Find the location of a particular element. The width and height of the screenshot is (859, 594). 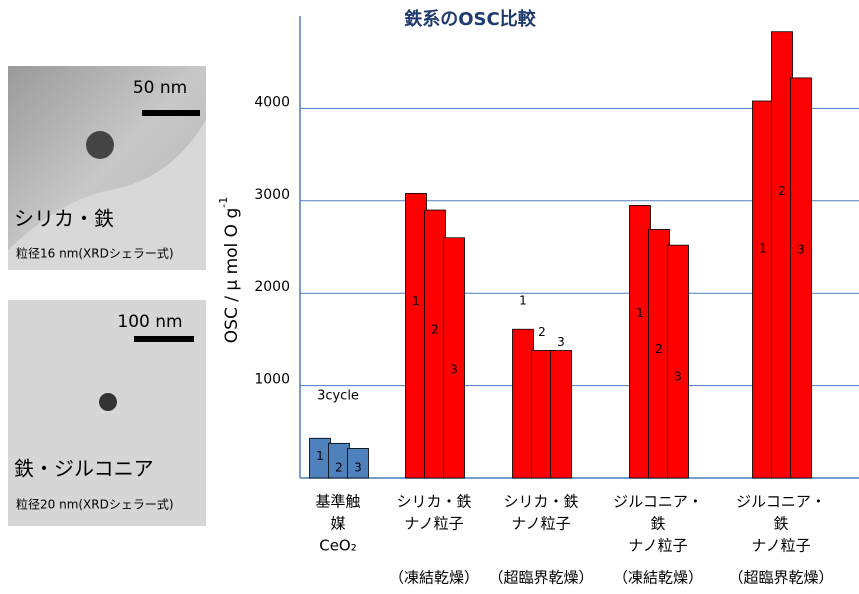

y-tick-label: 4000 is located at coordinates (272, 102).